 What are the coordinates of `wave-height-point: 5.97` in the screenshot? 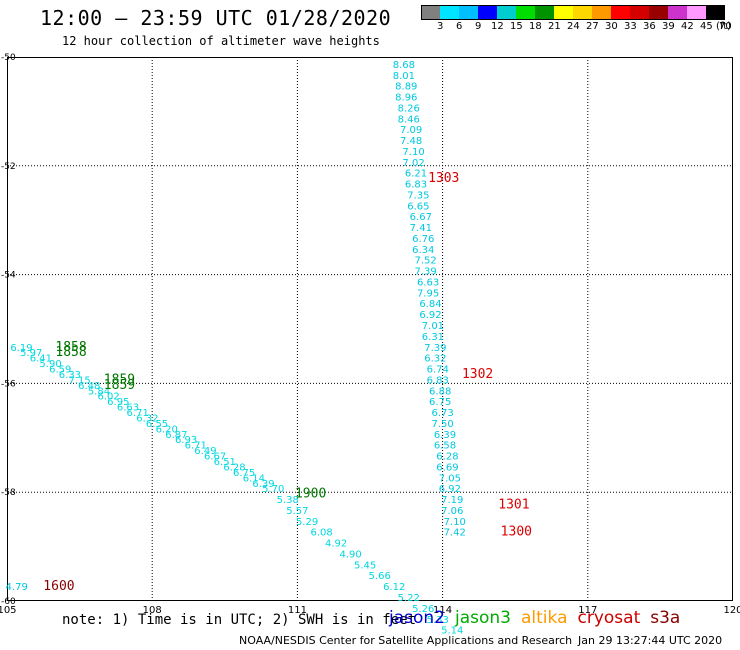 It's located at (31, 353).